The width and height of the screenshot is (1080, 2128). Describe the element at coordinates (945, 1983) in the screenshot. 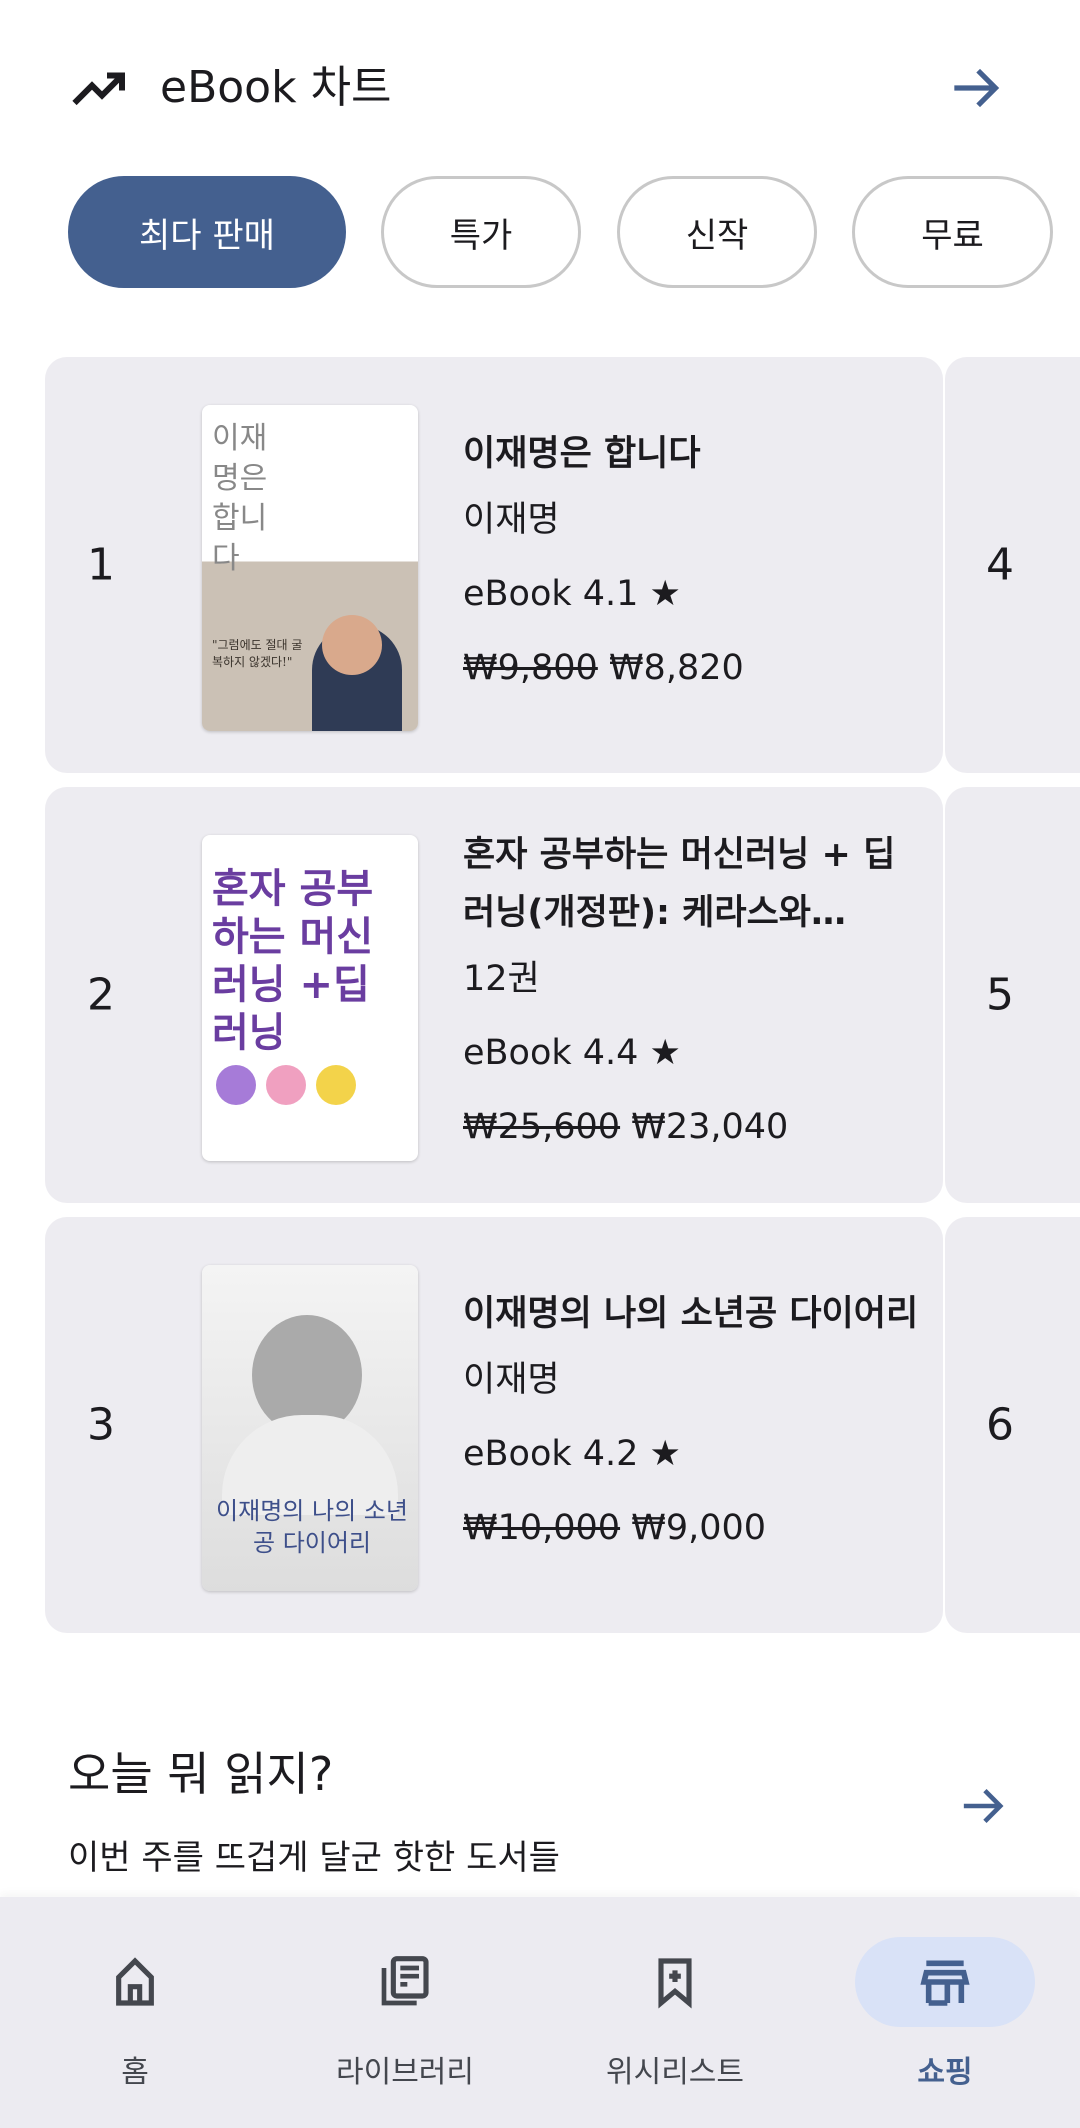

I see `store-icon` at that location.